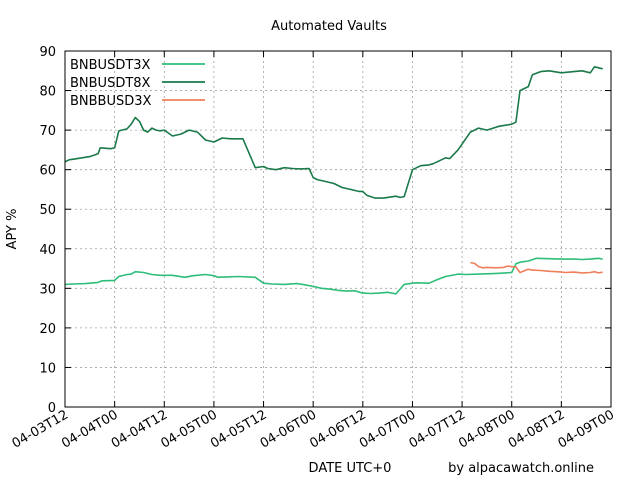 The image size is (640, 480). I want to click on credit-text: by alpacawatch.online, so click(521, 468).